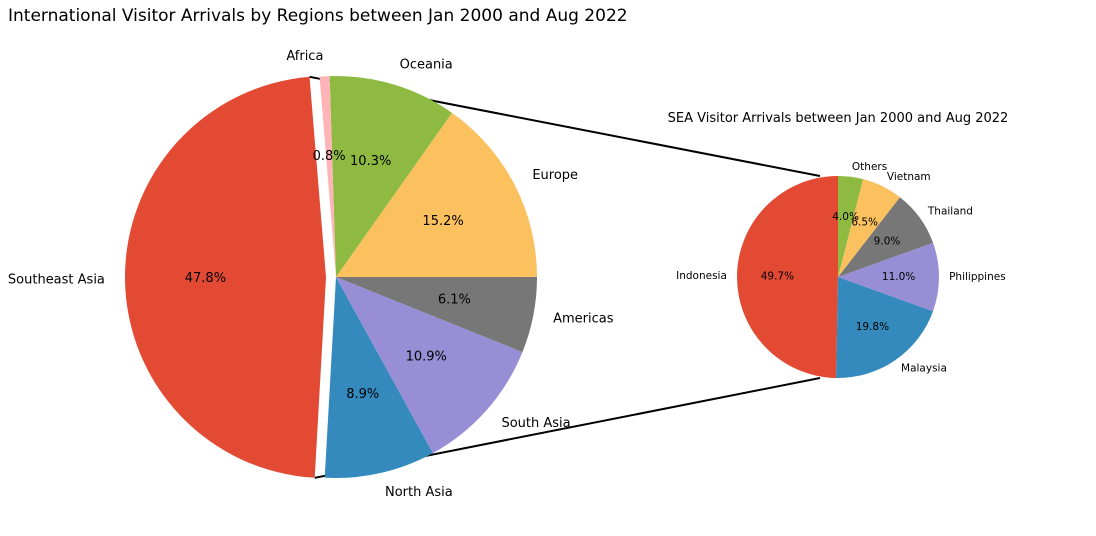 The width and height of the screenshot is (1096, 536). What do you see at coordinates (864, 223) in the screenshot?
I see `sea-pct-vietnam: 6.5%` at bounding box center [864, 223].